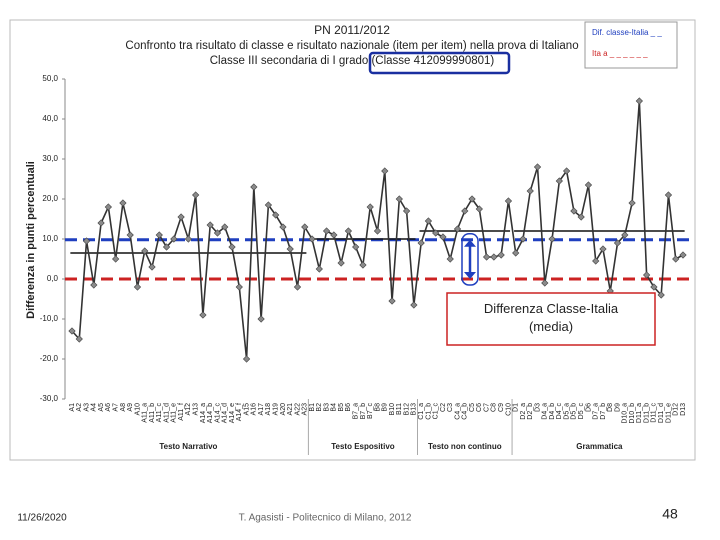  What do you see at coordinates (566, 411) in the screenshot?
I see `x-tick-label: D5_a` at bounding box center [566, 411].